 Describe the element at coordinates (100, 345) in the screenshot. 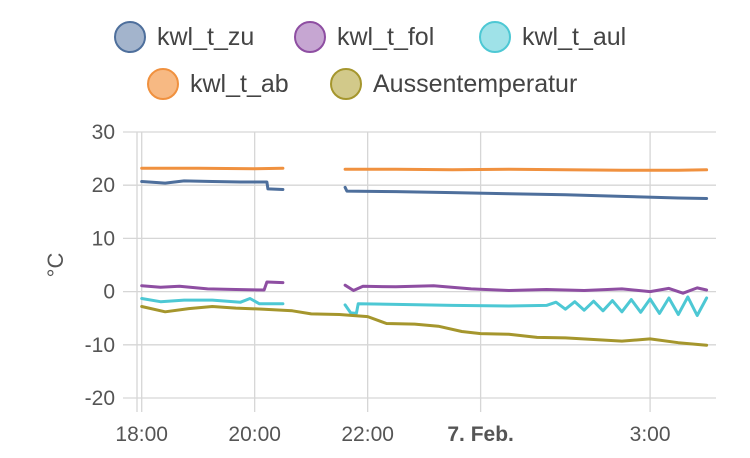

I see `y-tick-label: -10` at that location.